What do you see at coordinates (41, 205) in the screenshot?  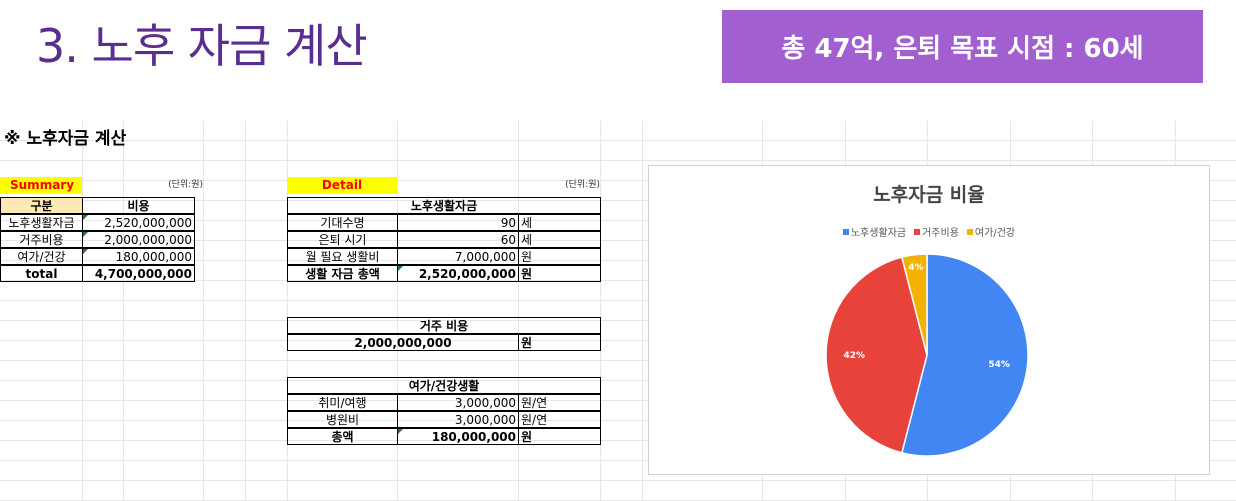 I see `summary-header-category: 구분` at bounding box center [41, 205].